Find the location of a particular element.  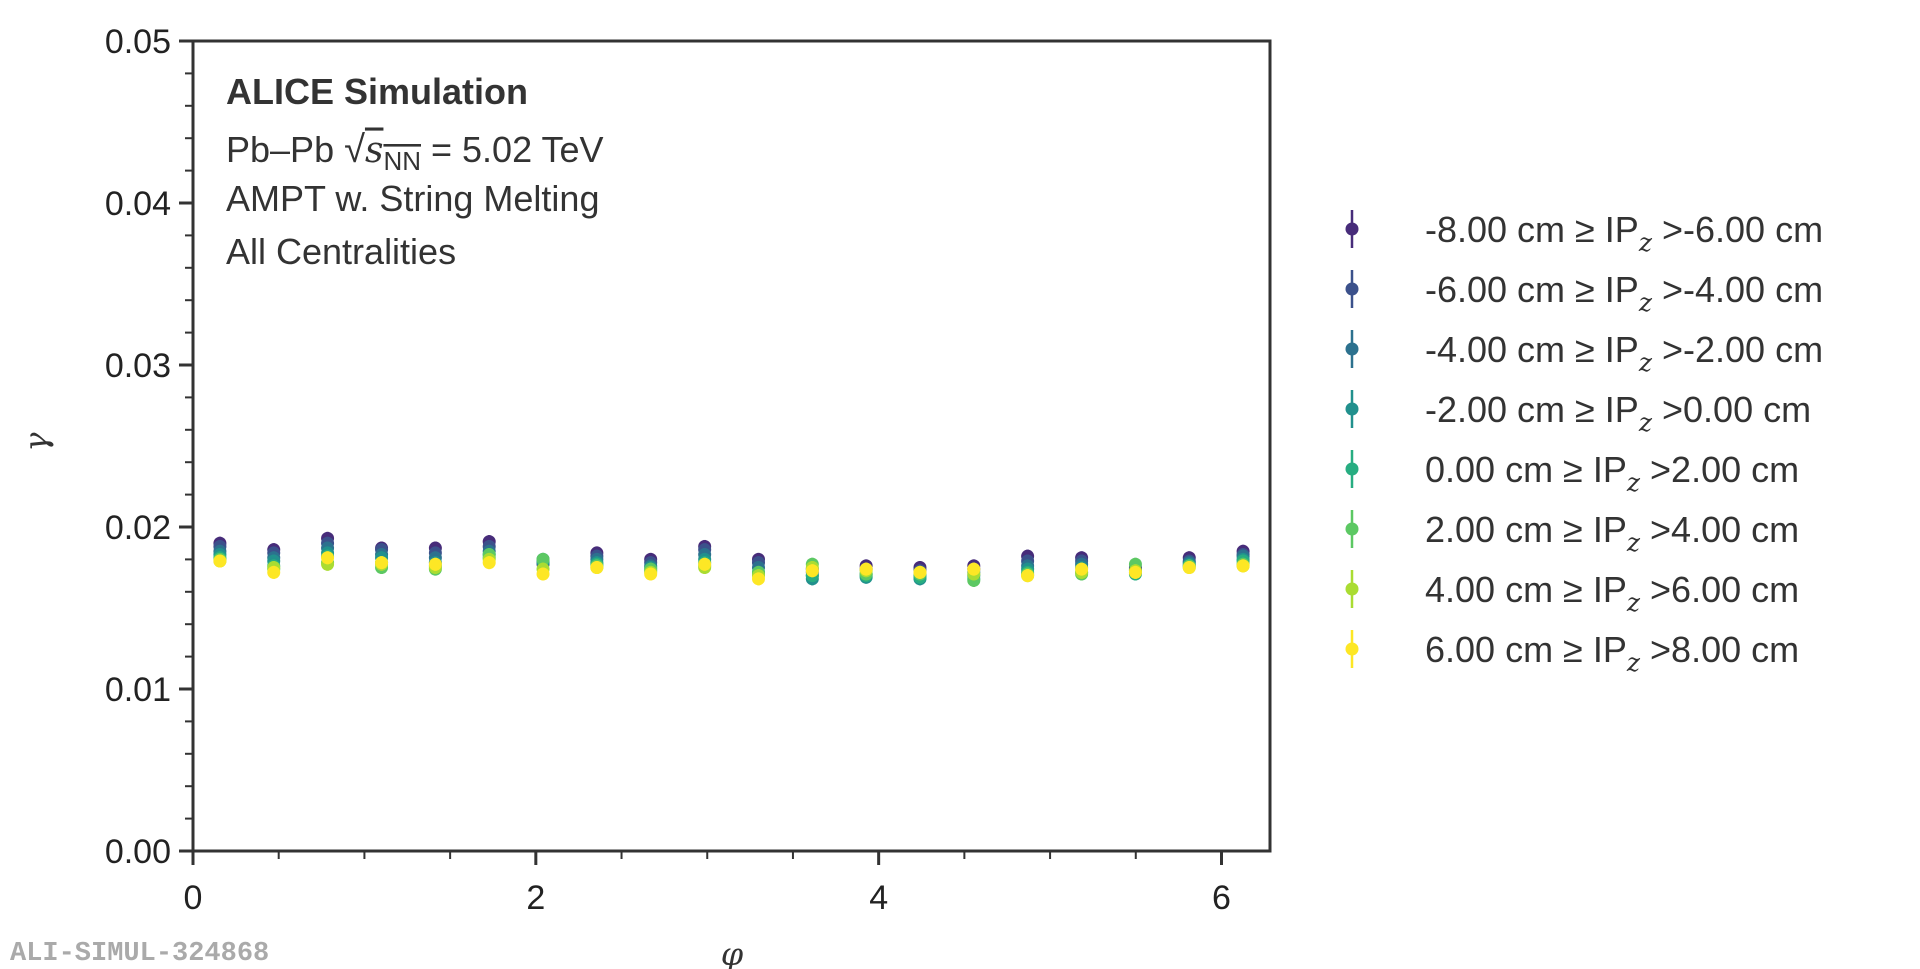

legend-bound: >-6.00 cm is located at coordinates (1737, 229).